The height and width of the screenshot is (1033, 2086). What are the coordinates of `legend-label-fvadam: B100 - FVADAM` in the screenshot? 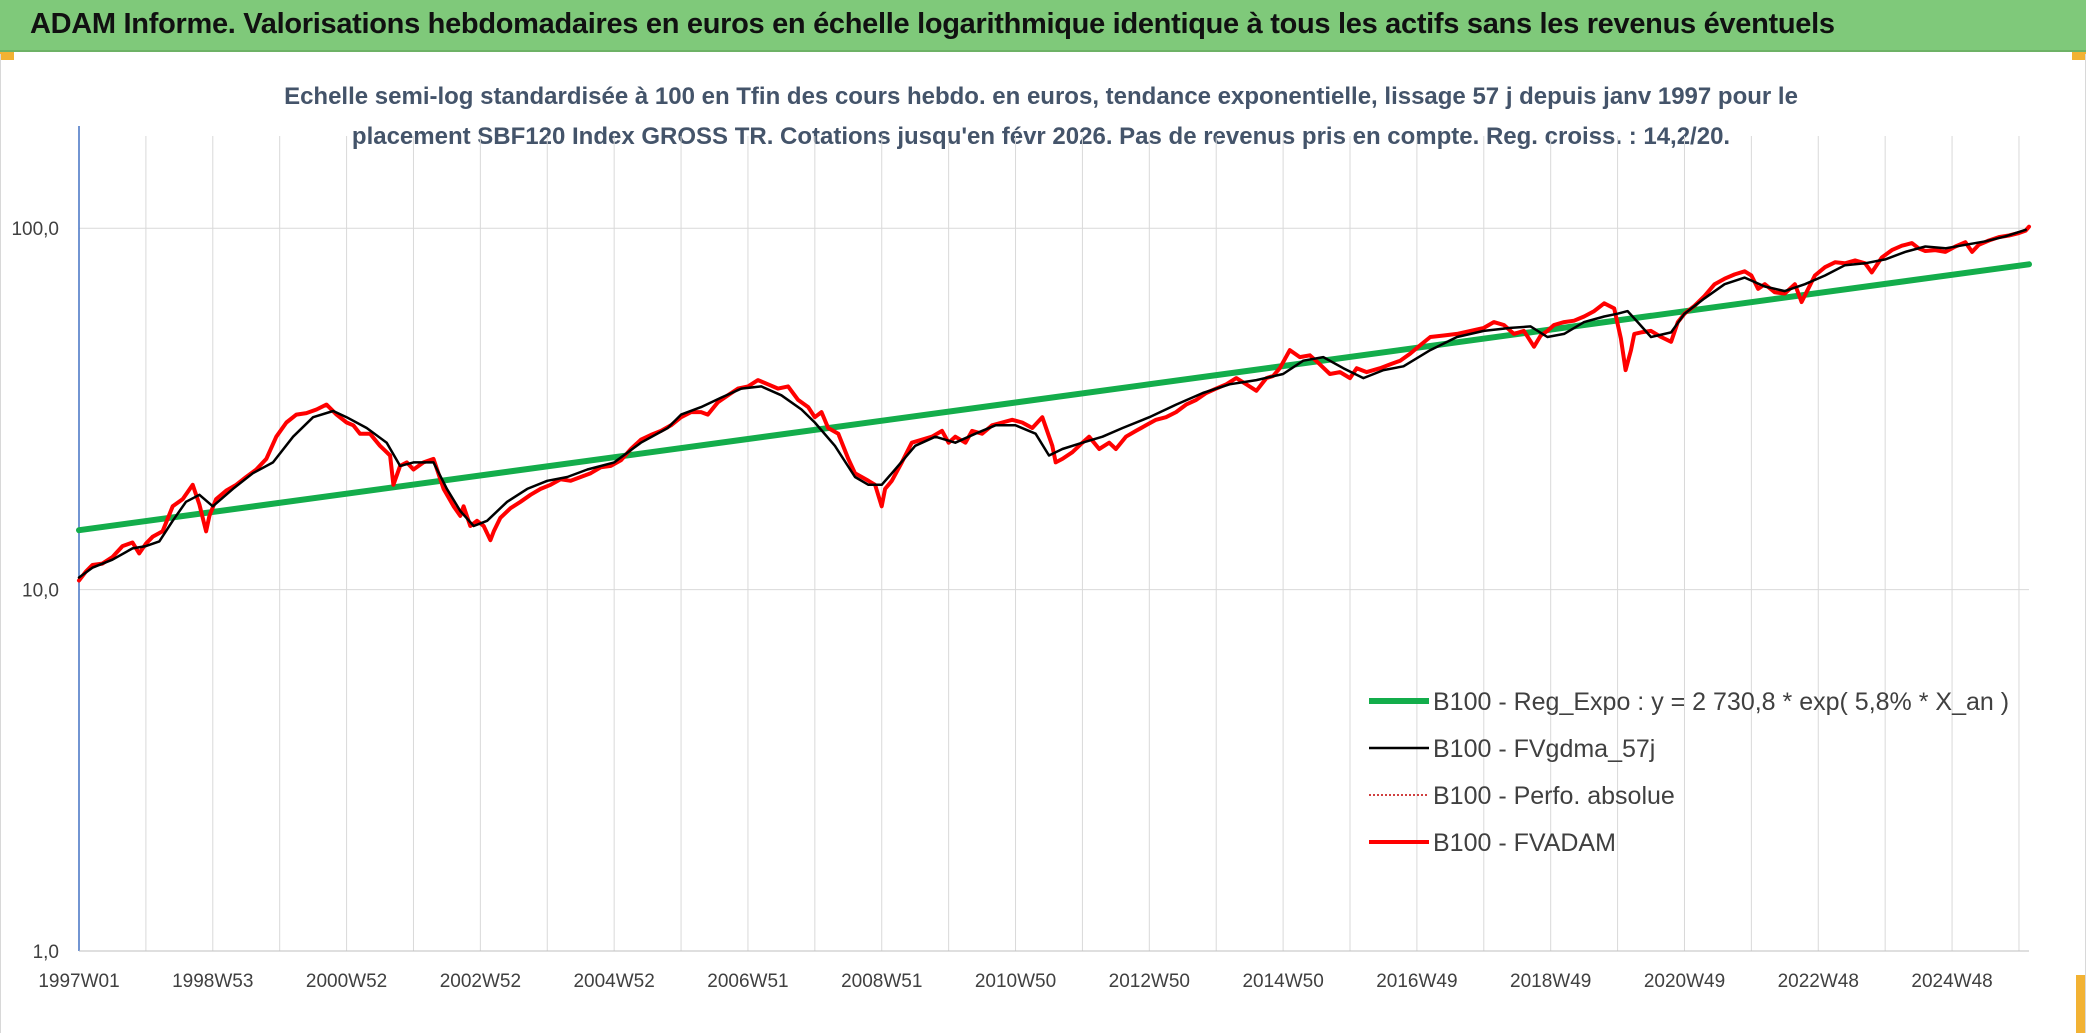 It's located at (1524, 843).